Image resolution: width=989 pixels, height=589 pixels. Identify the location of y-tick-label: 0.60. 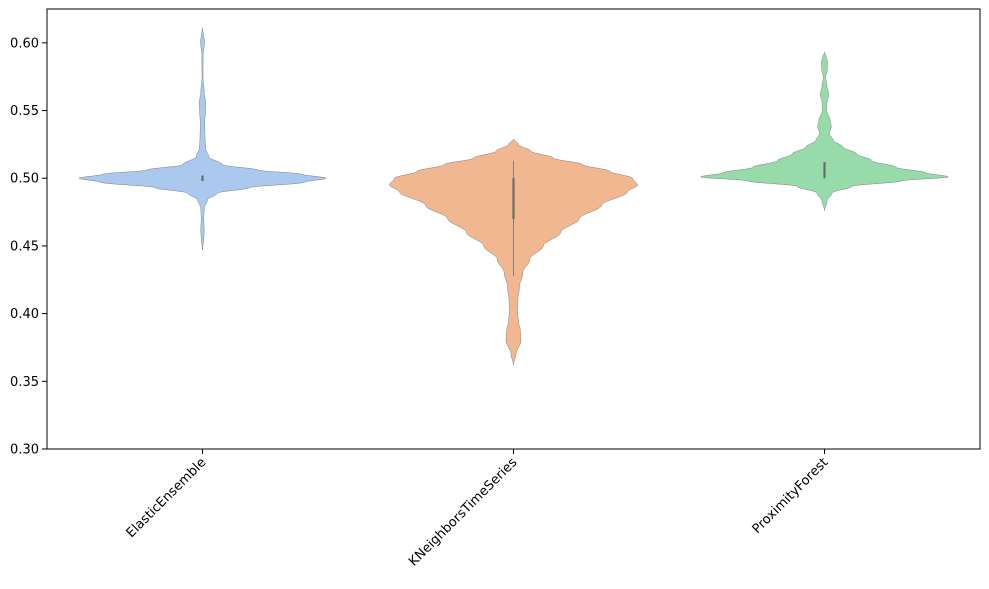
(24, 43).